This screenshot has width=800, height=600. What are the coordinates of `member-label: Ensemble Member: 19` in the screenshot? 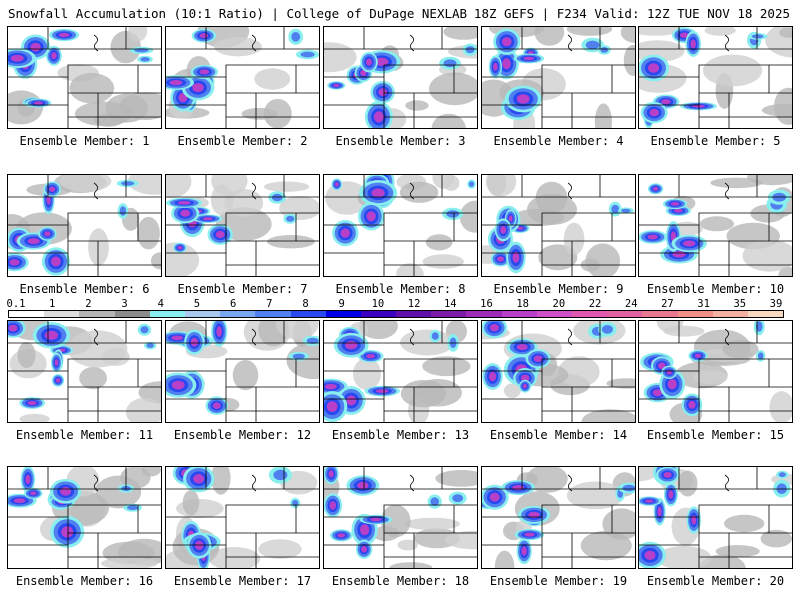 It's located at (558, 581).